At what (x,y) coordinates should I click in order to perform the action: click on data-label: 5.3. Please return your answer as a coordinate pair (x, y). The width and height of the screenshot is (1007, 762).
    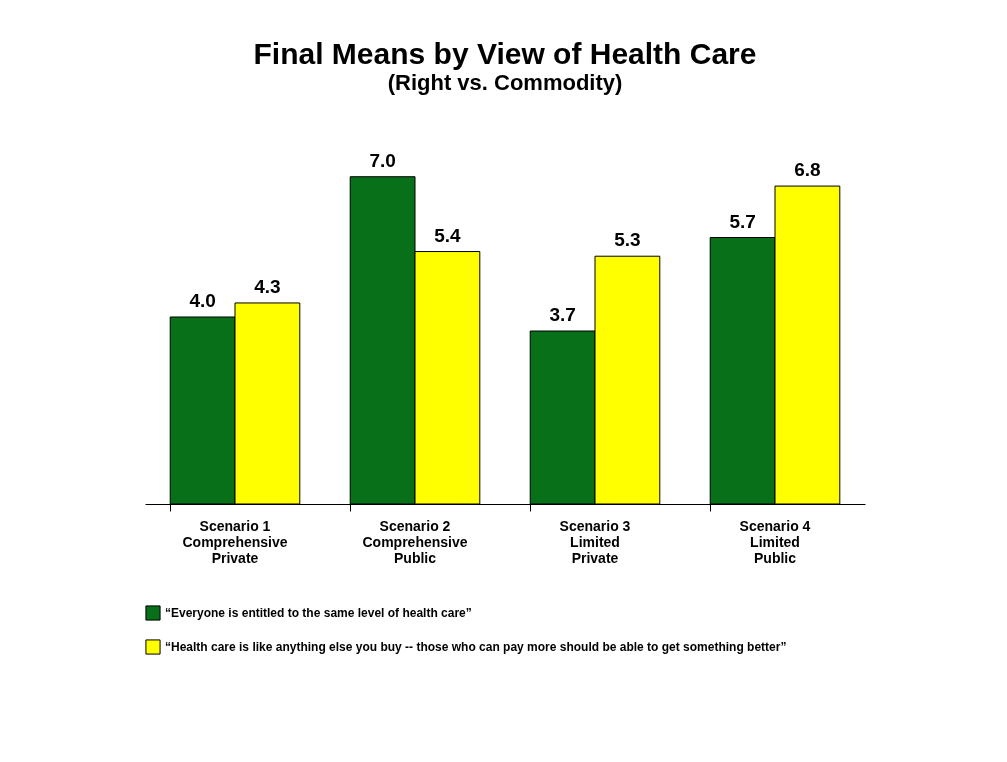
    Looking at the image, I should click on (627, 240).